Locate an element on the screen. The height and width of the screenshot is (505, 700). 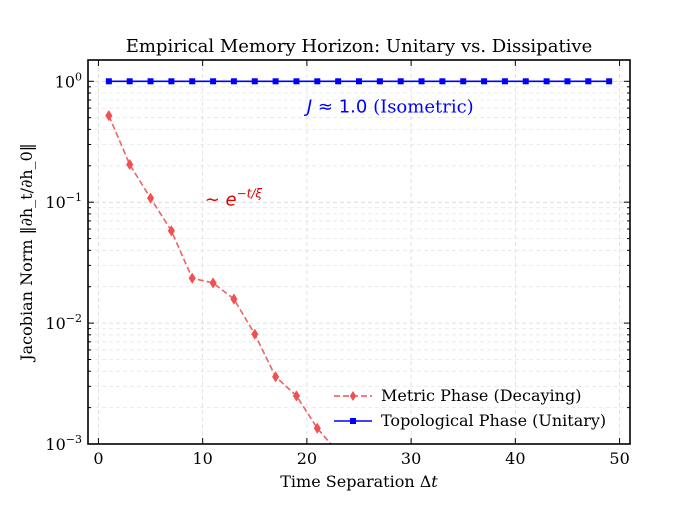
y-tick-label: 10⁰ is located at coordinates (68, 80).